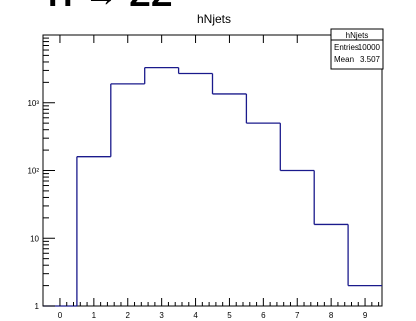 This screenshot has width=416, height=321. I want to click on stats-entries-value: 10000, so click(369, 47).